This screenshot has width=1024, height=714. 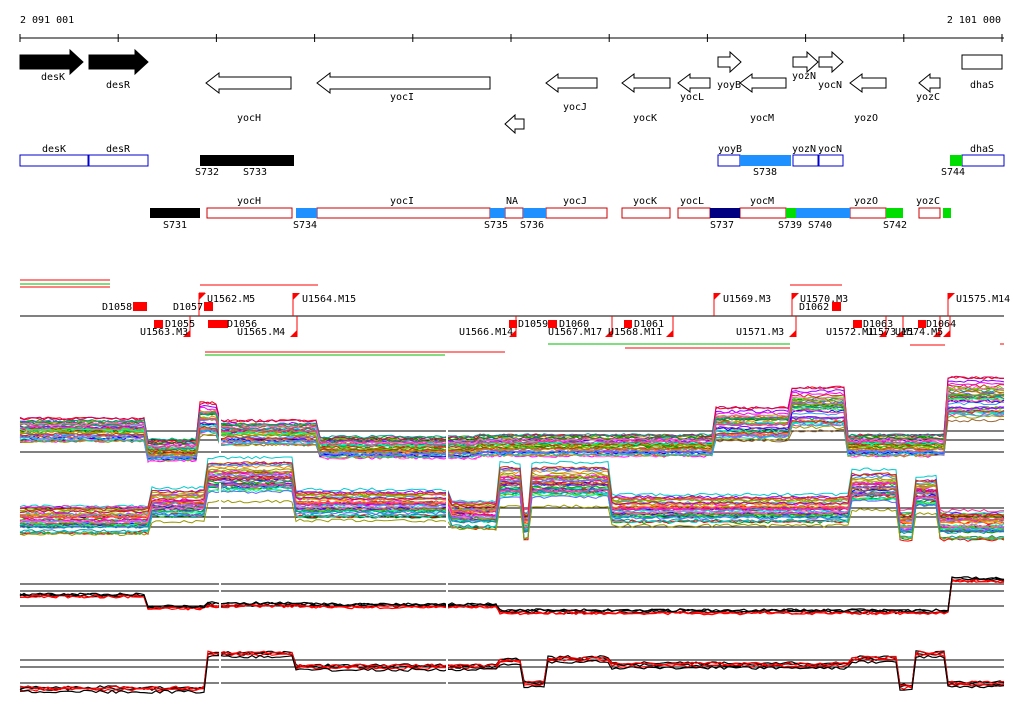 I want to click on gene-label: yozC, so click(x=928, y=97).